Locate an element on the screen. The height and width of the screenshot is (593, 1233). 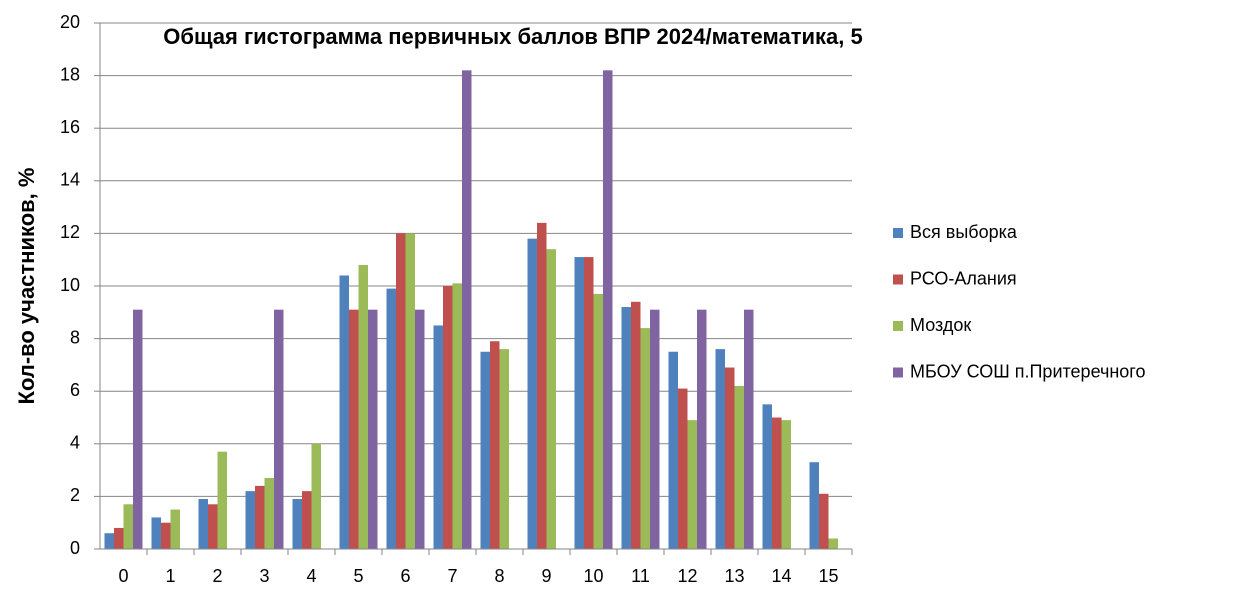
x-tick-label: 10 is located at coordinates (593, 576).